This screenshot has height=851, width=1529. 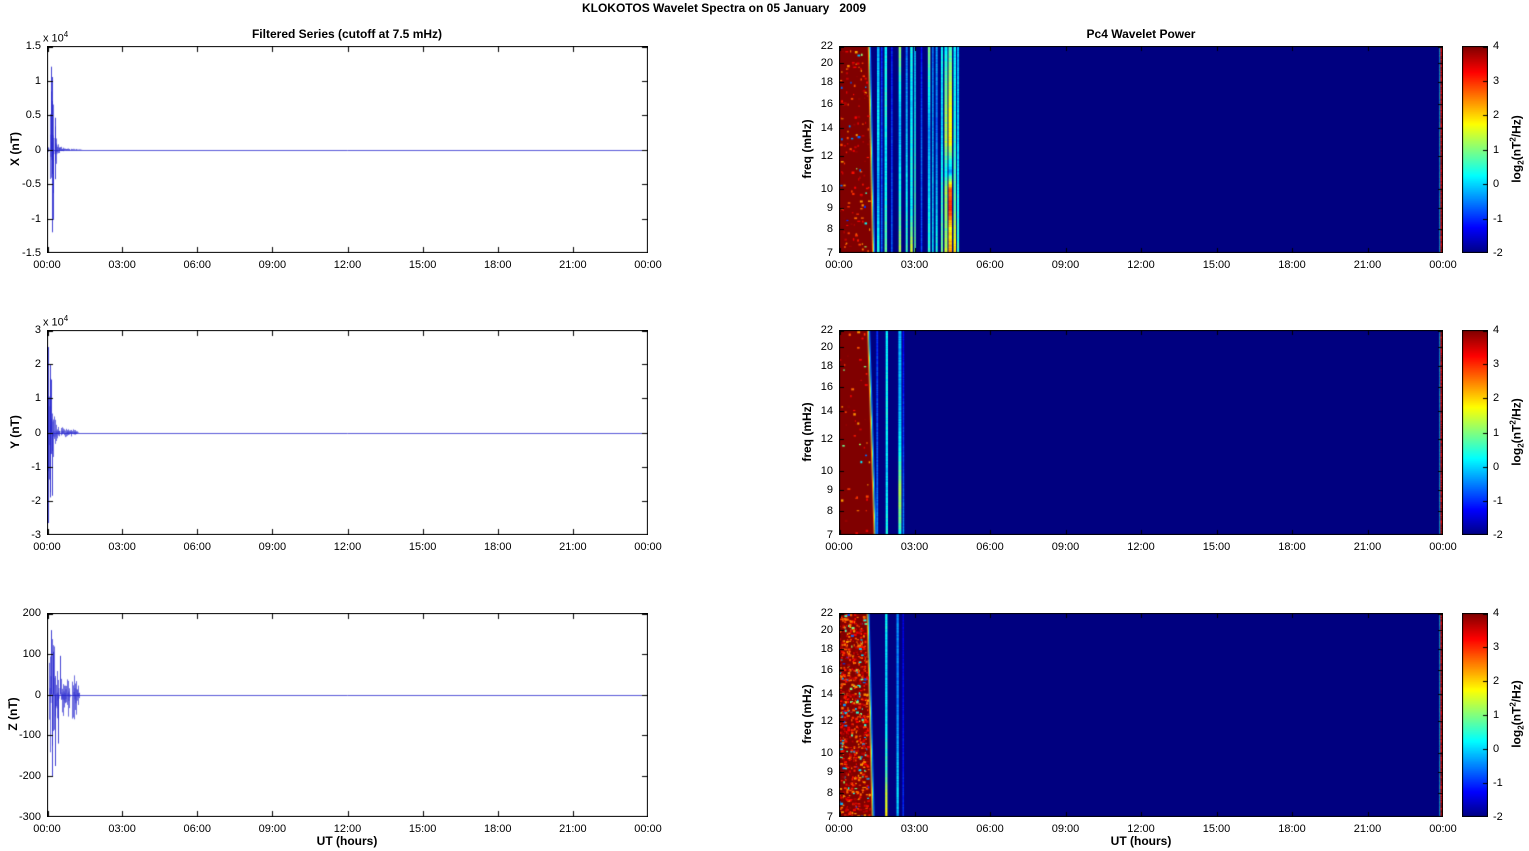 I want to click on x-series-y-multiplier: x 104, so click(x=55, y=37).